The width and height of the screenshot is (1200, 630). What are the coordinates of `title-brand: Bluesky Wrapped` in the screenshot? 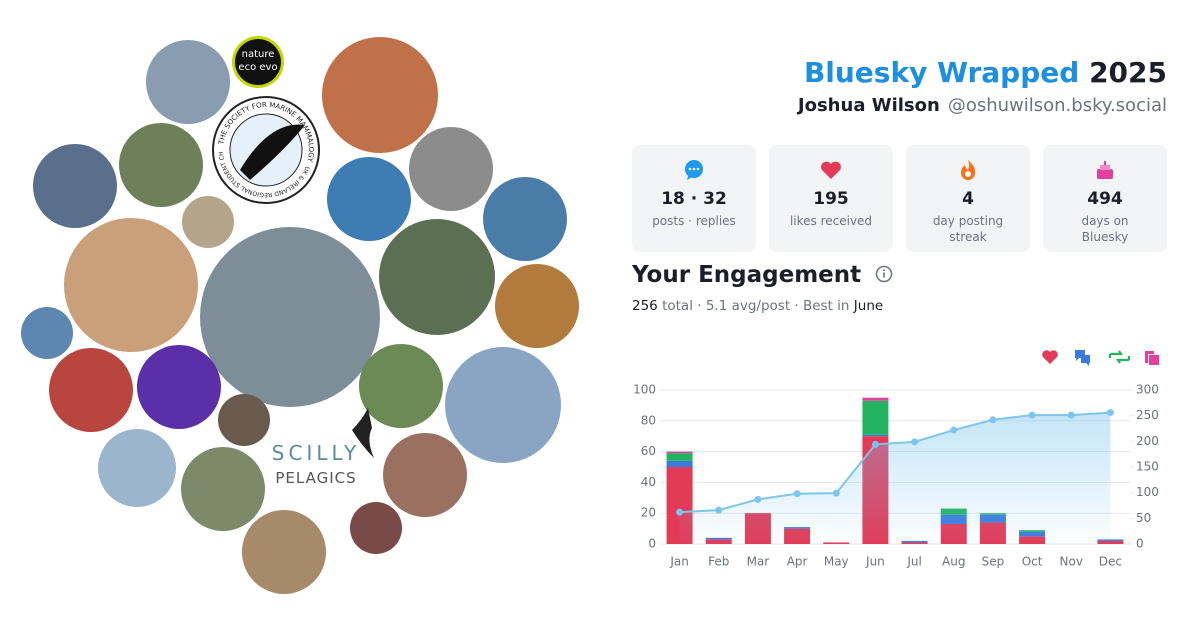 It's located at (941, 72).